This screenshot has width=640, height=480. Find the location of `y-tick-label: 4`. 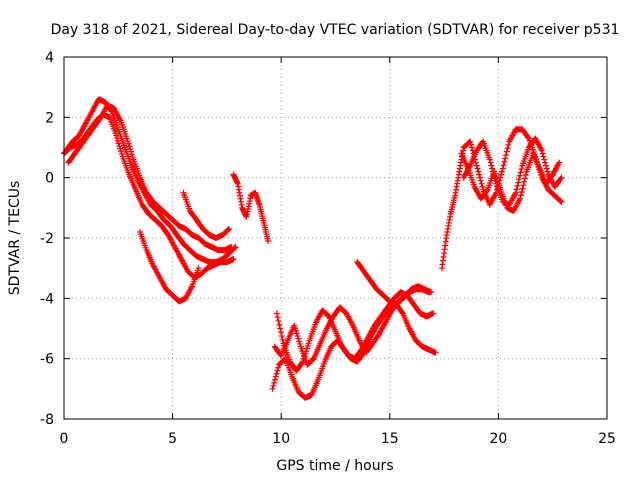

y-tick-label: 4 is located at coordinates (49, 58).